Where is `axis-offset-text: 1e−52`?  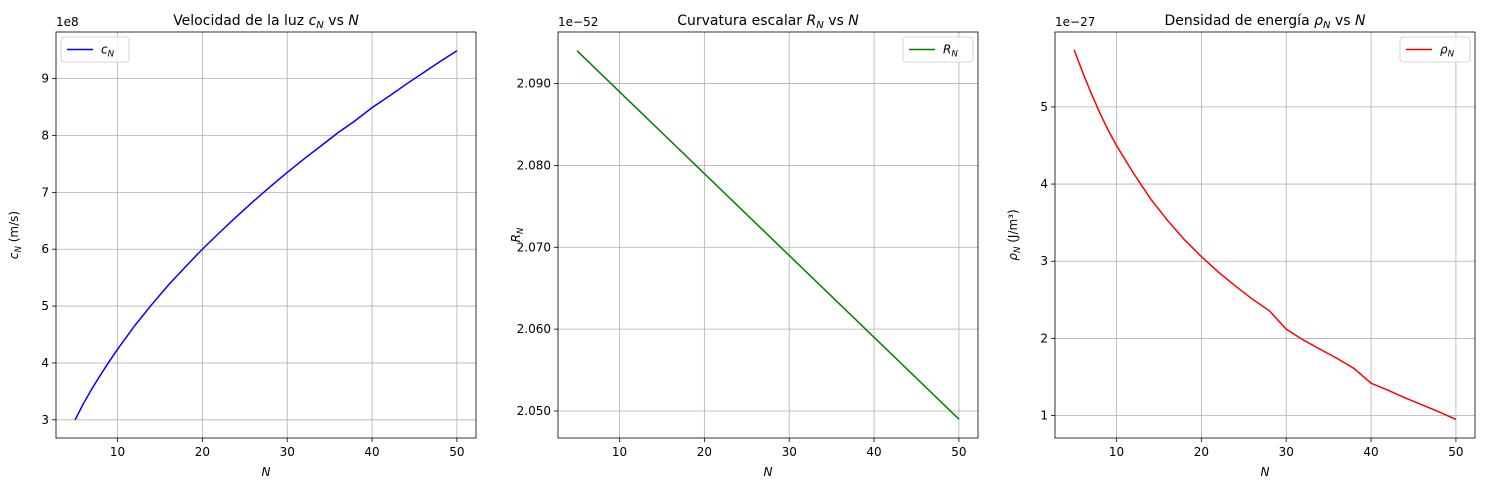
axis-offset-text: 1e−52 is located at coordinates (578, 22).